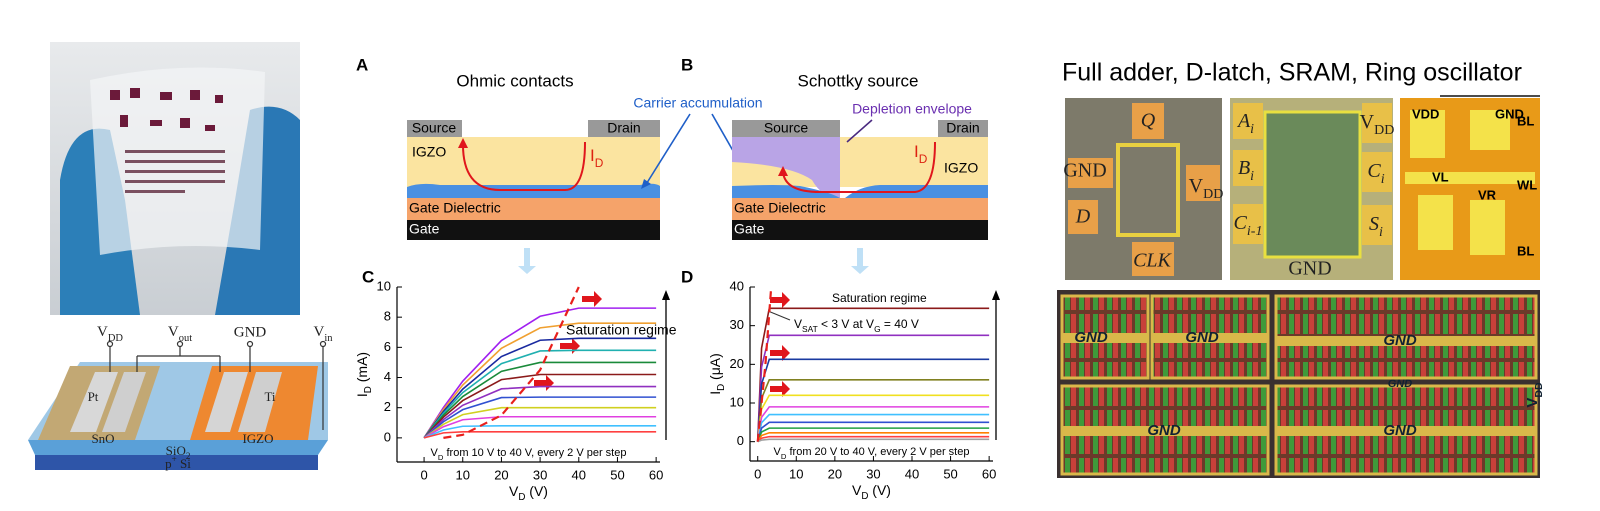  Describe the element at coordinates (1509, 113) in the screenshot. I see `sram-gnd: GND` at that location.